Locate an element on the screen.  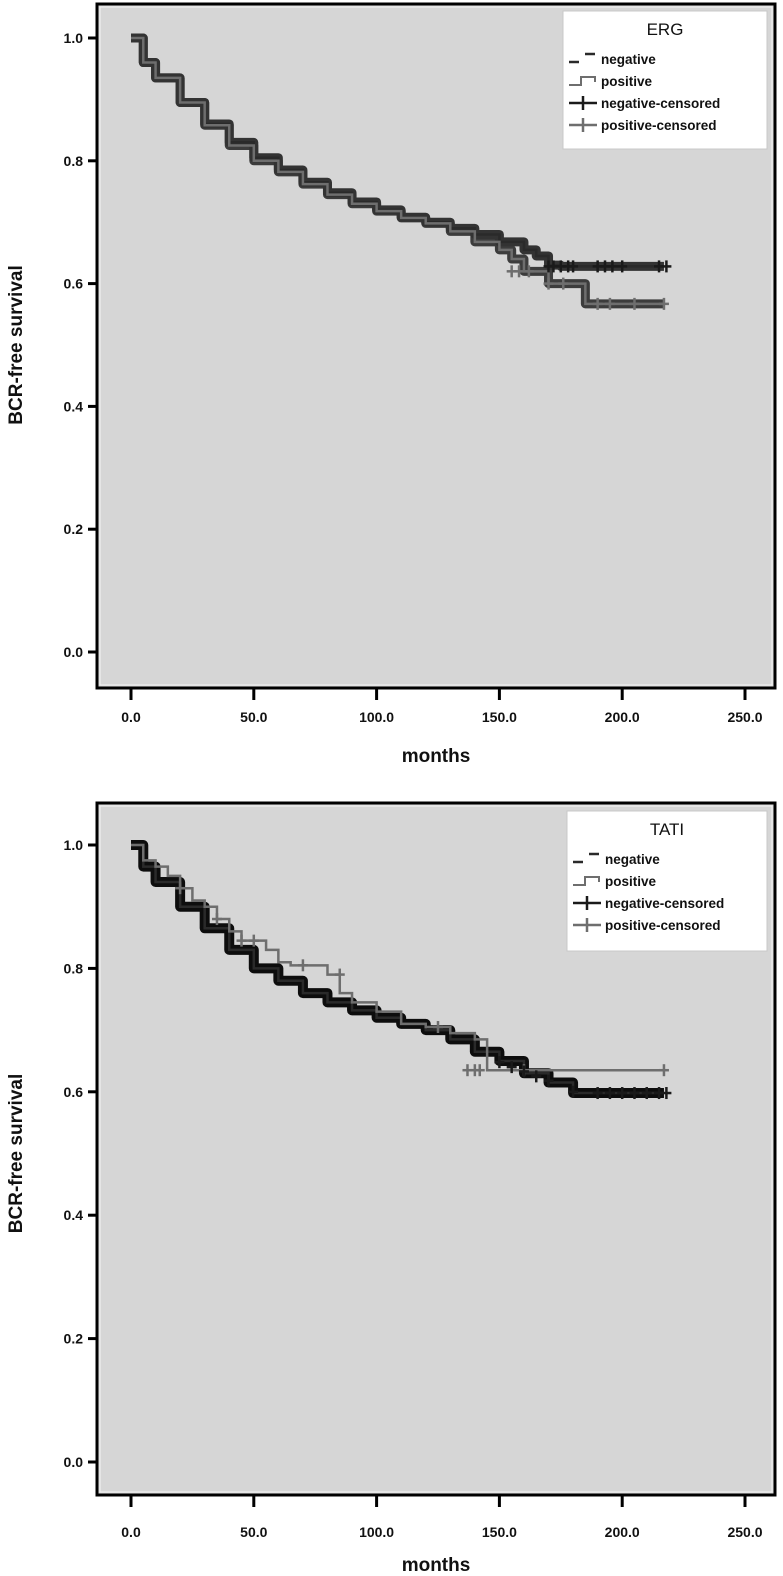
legend-title: TATI is located at coordinates (667, 829).